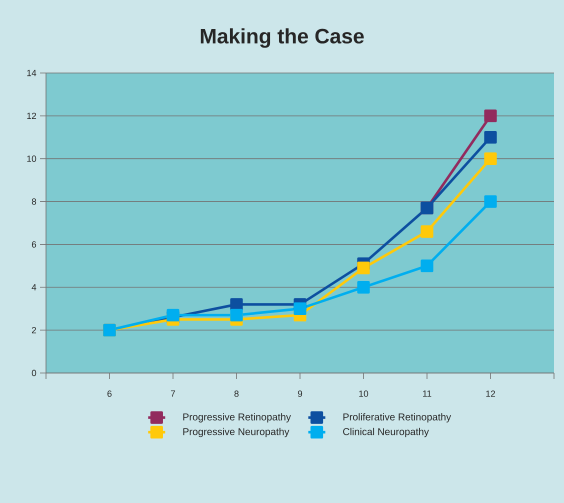  Describe the element at coordinates (491, 393) in the screenshot. I see `x-tick-label: 12` at that location.